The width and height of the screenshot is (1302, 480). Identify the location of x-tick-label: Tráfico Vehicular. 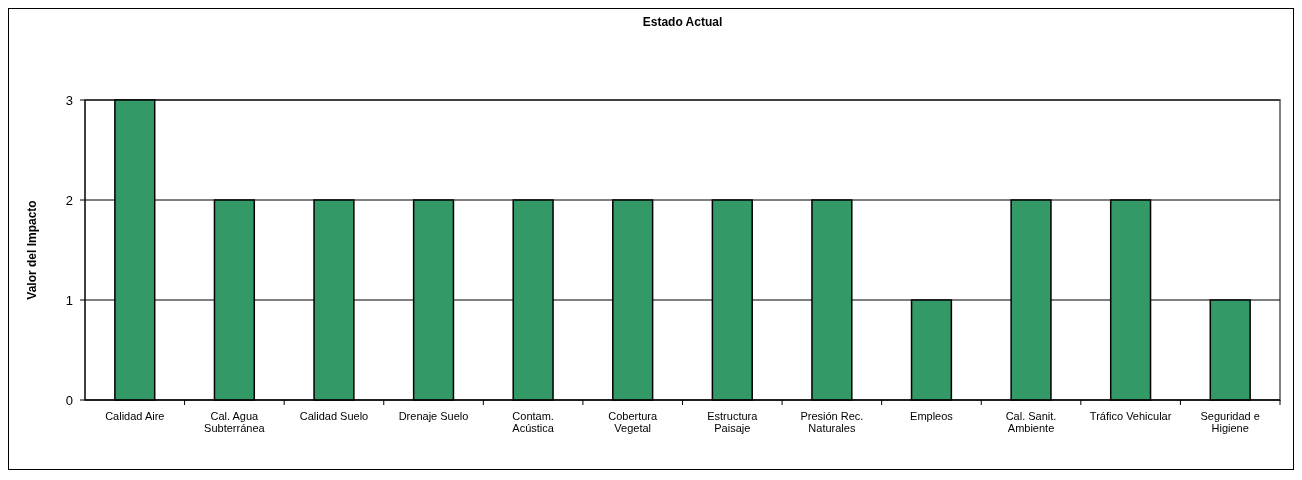
(1130, 416).